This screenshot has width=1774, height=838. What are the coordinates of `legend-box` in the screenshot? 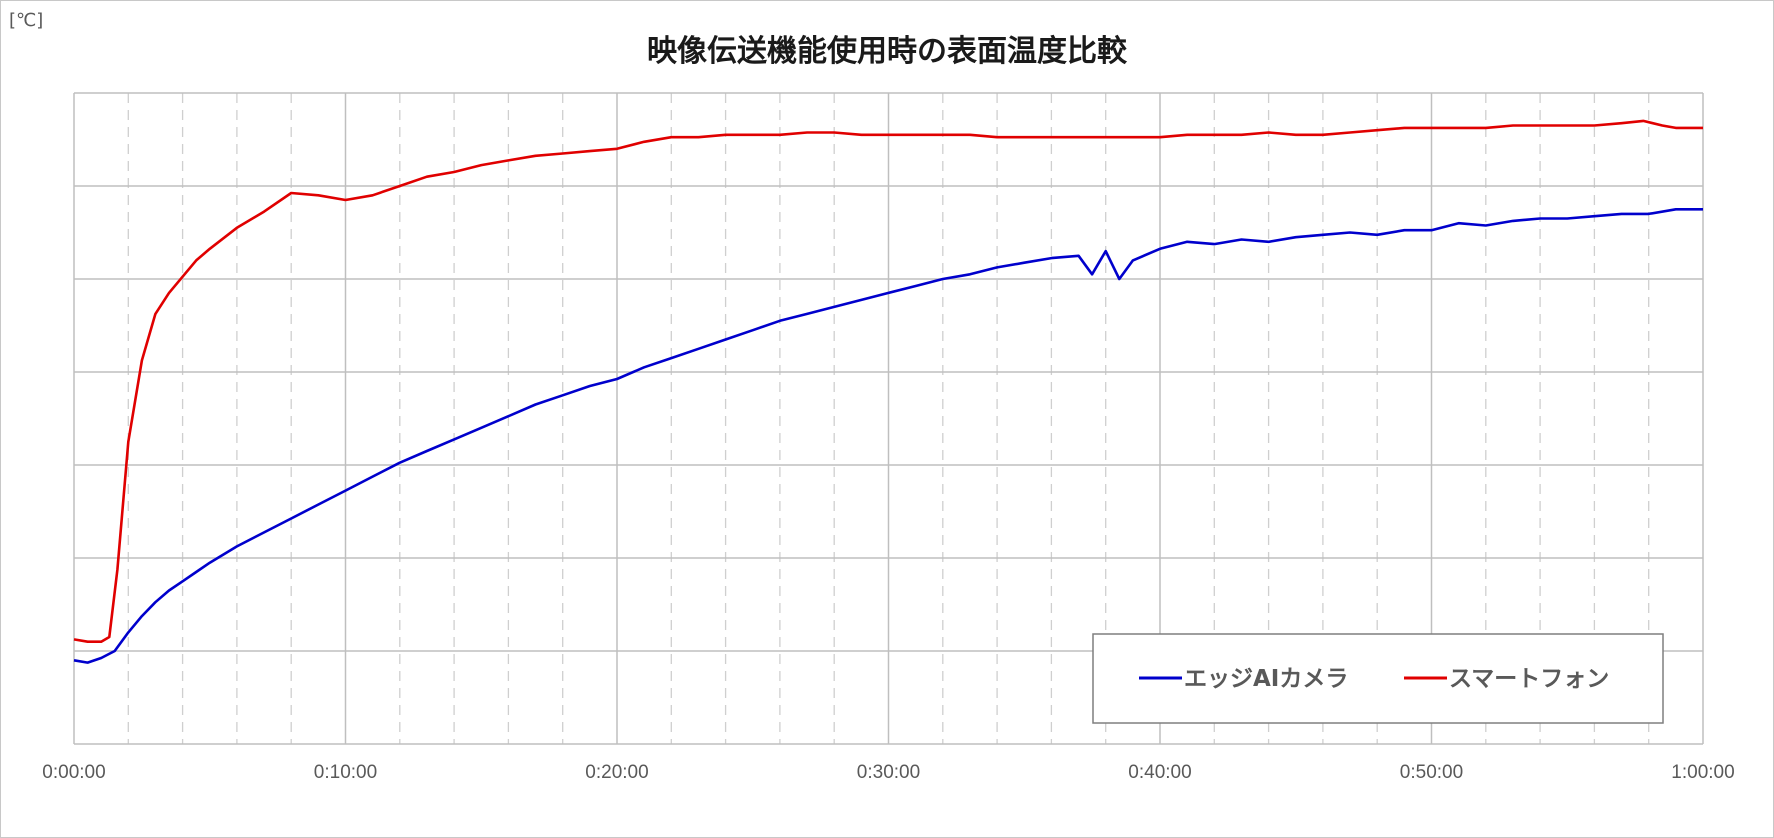 It's located at (1378, 678).